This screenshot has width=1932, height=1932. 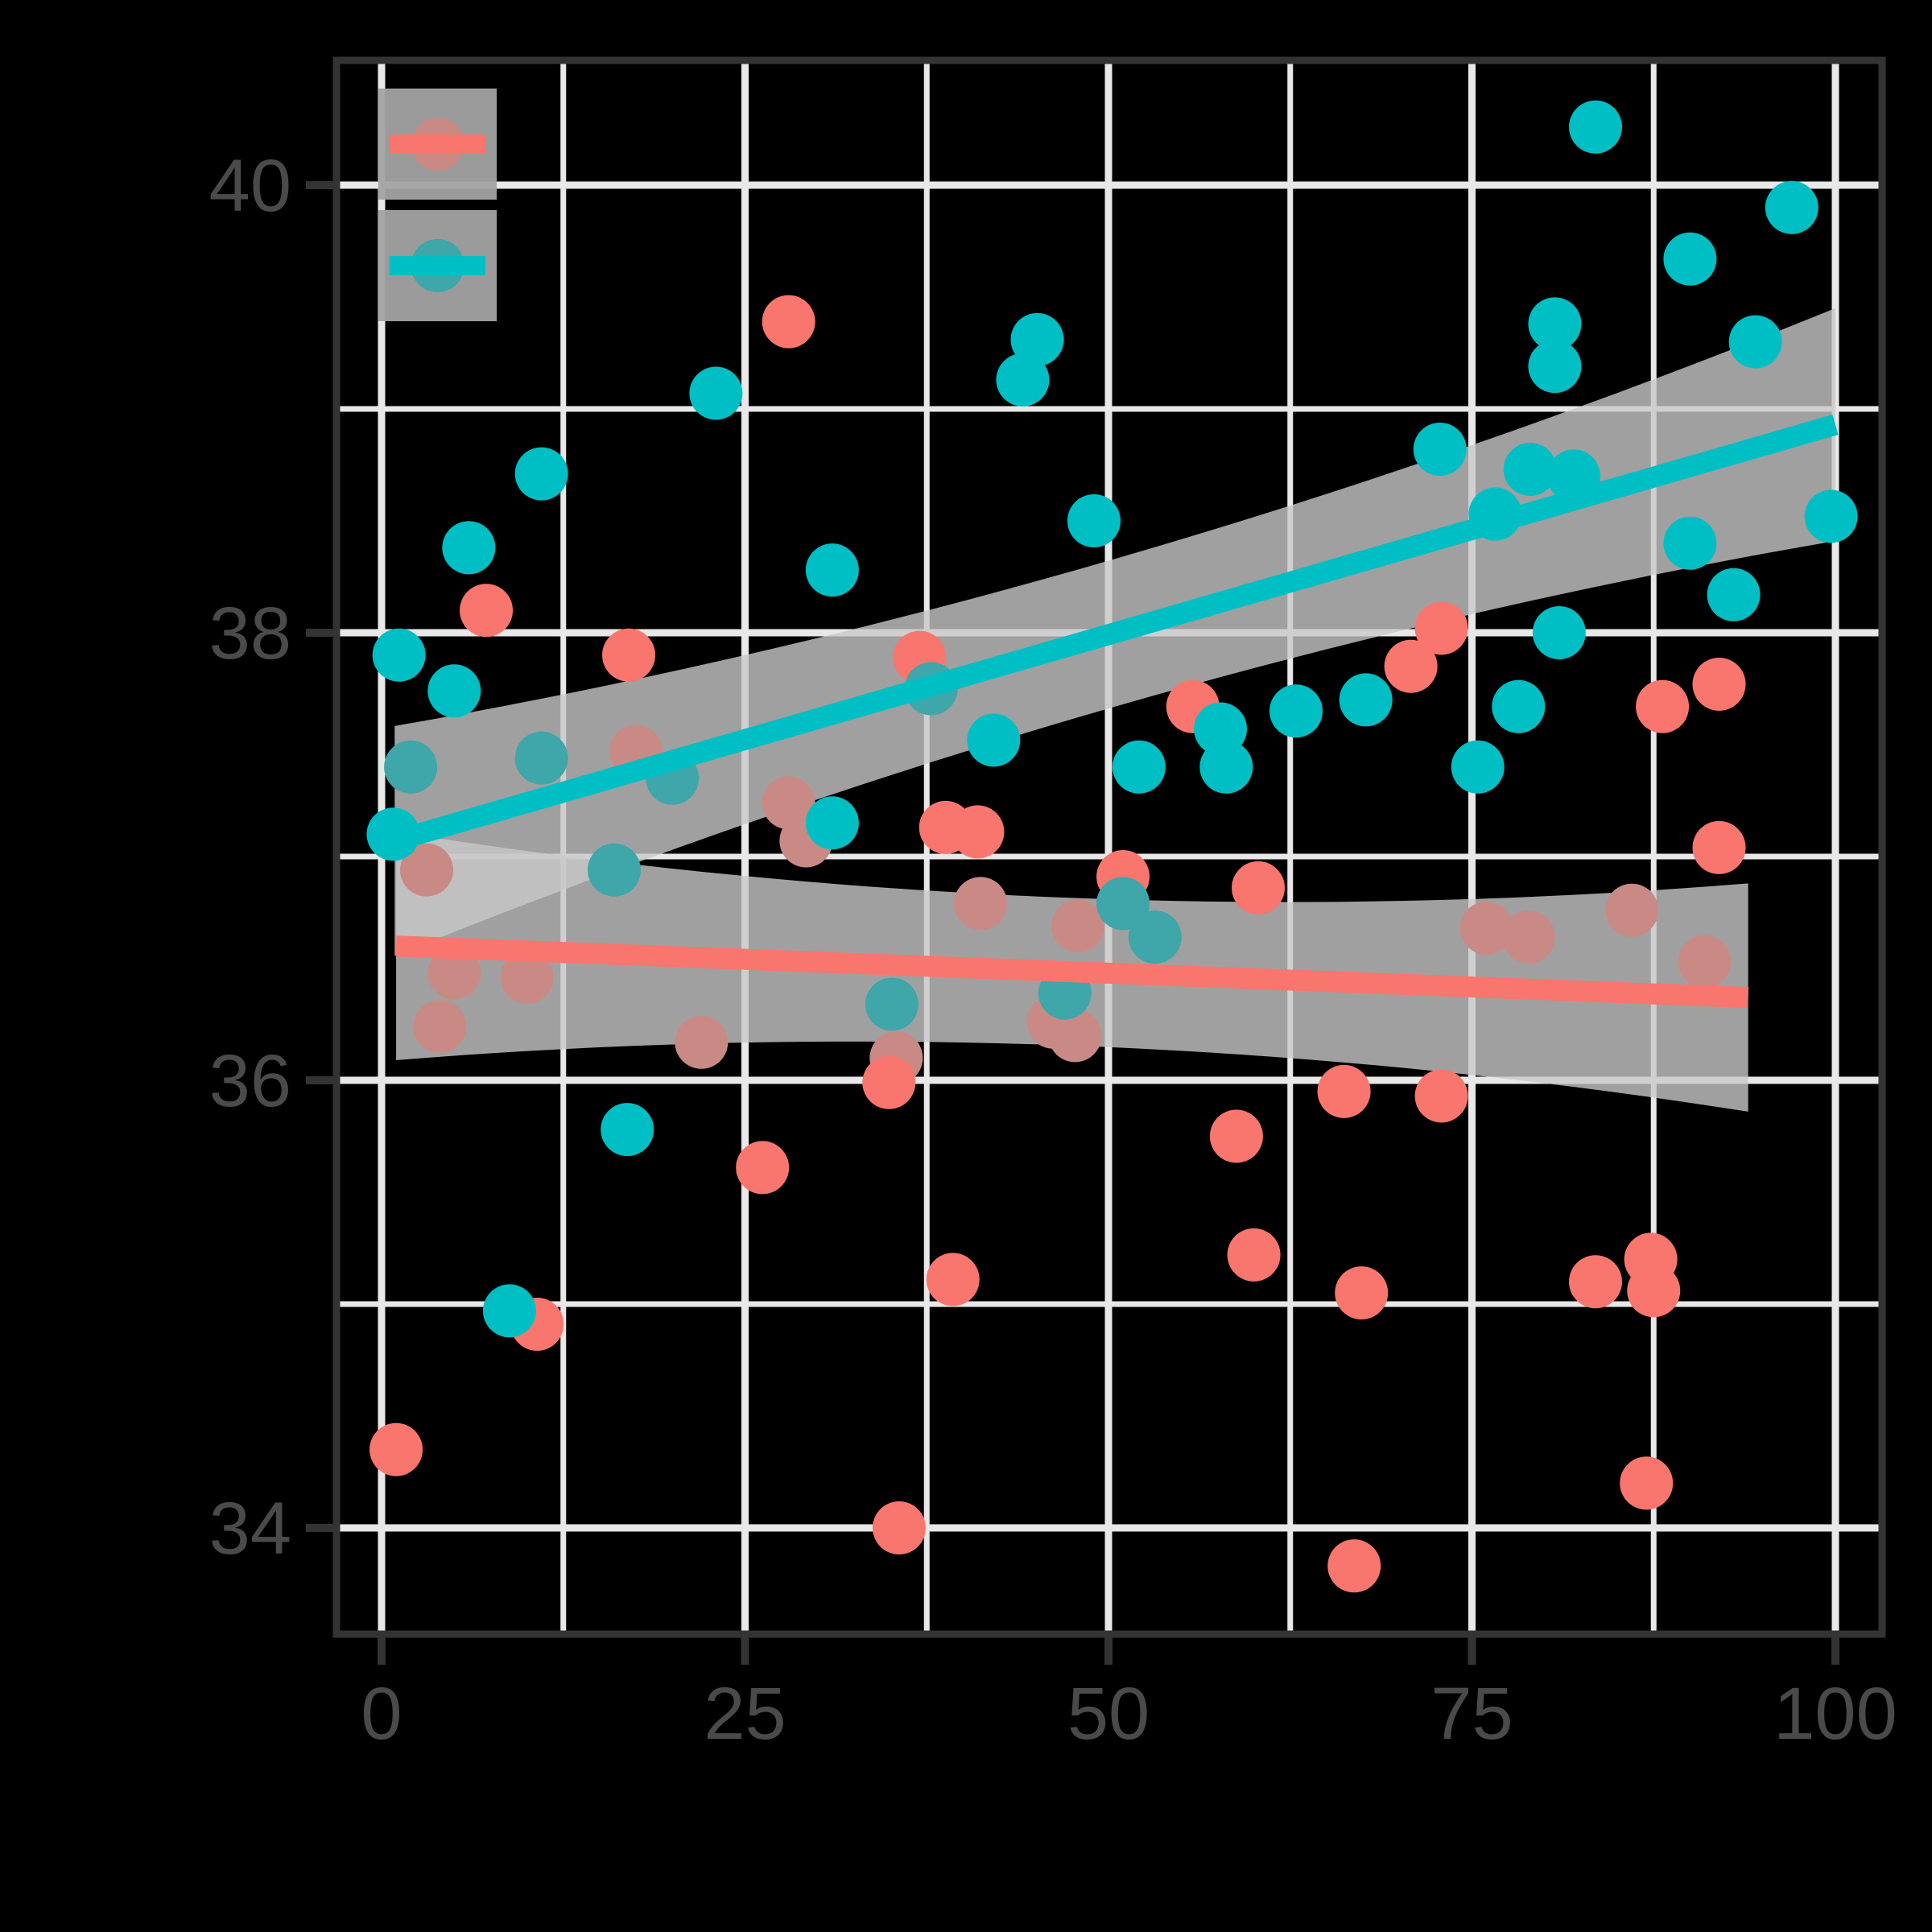 I want to click on y-tick-label: 36, so click(x=250, y=1081).